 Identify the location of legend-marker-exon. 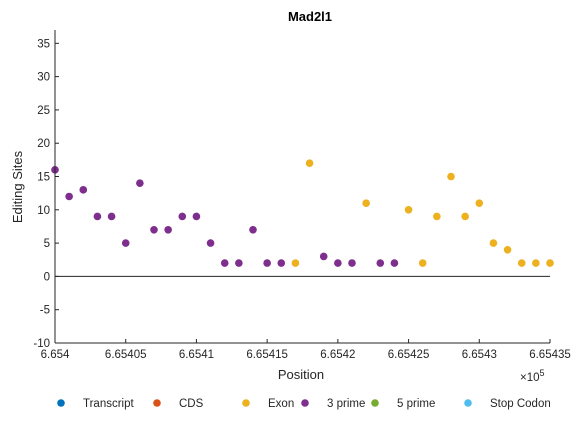
(246, 403).